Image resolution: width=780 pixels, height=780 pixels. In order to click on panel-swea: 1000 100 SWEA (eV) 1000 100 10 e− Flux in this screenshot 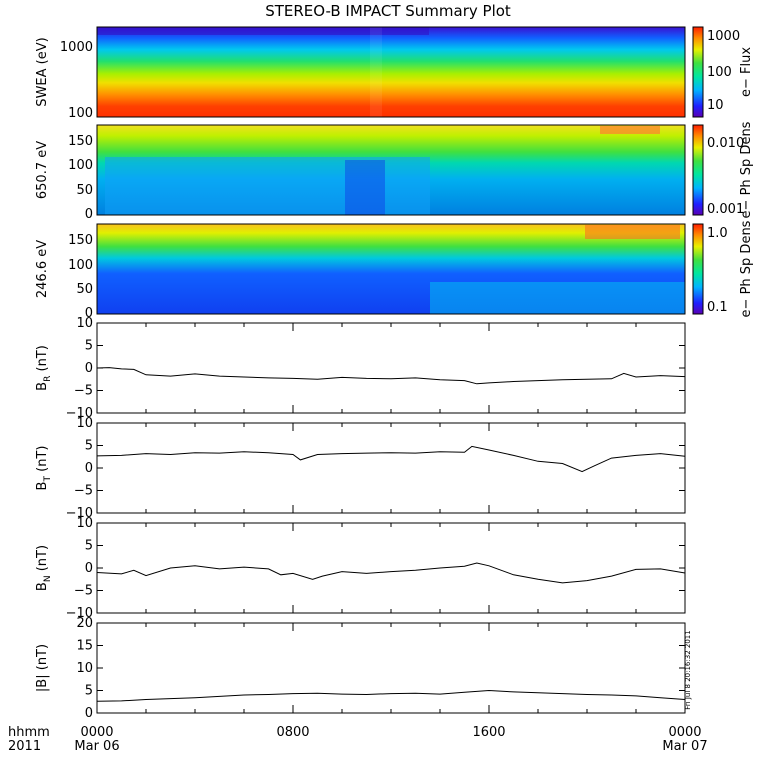, I will do `click(394, 73)`.